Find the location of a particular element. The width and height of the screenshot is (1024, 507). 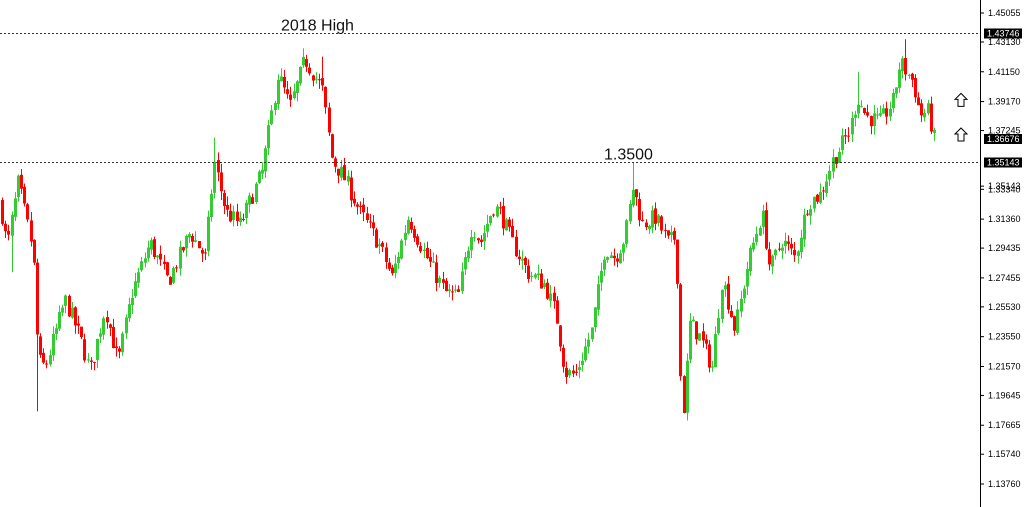

y-tick-label: 1.21570 is located at coordinates (1004, 366).